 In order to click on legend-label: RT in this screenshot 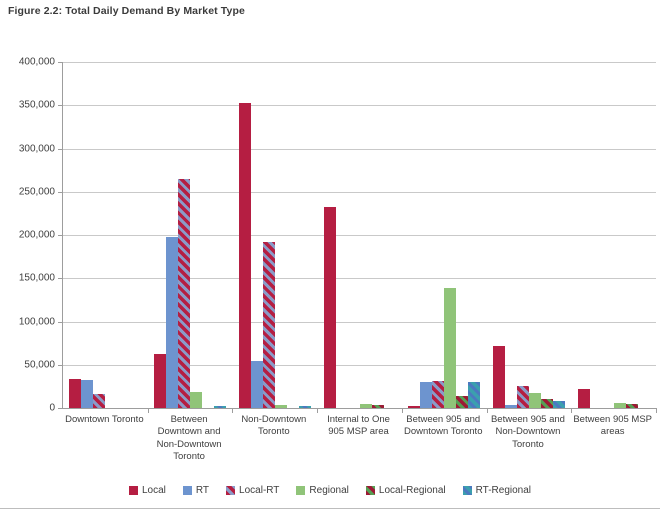, I will do `click(202, 490)`.